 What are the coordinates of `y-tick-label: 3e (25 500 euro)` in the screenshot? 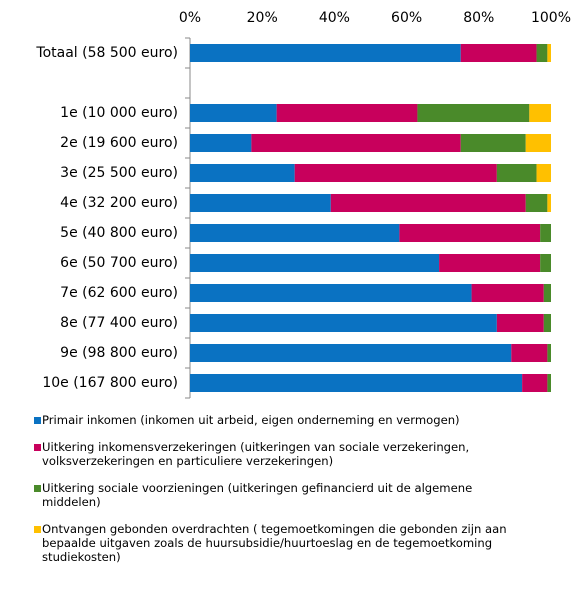 It's located at (119, 173).